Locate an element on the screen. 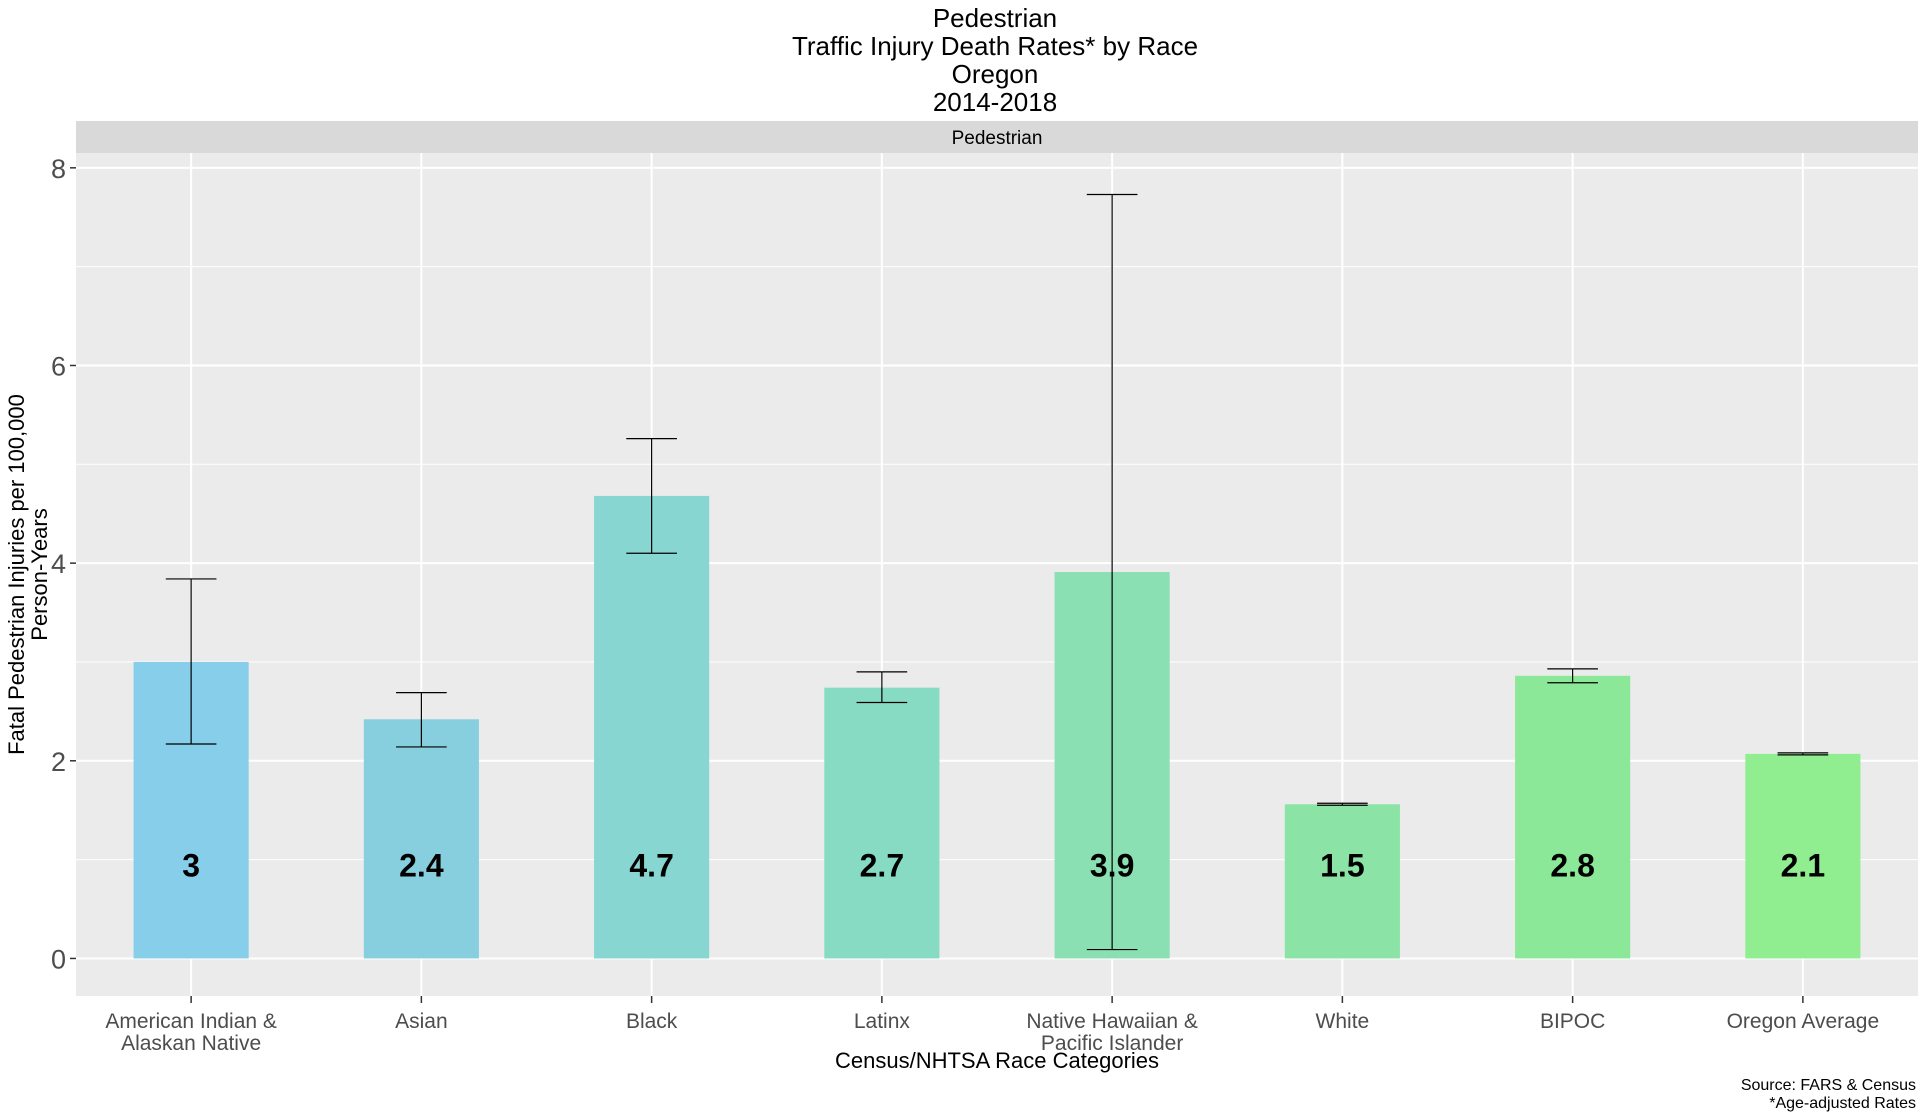 This screenshot has width=1920, height=1117. facet-strip-label: Pedestrian is located at coordinates (997, 138).